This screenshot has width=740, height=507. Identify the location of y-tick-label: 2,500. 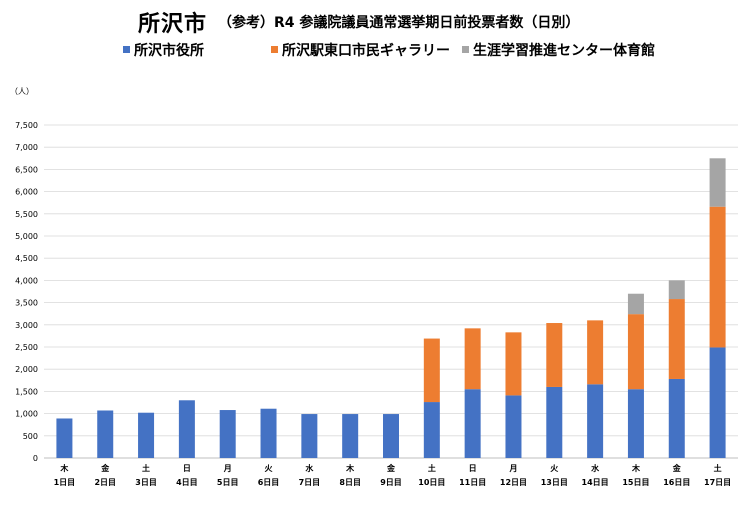
(26, 347).